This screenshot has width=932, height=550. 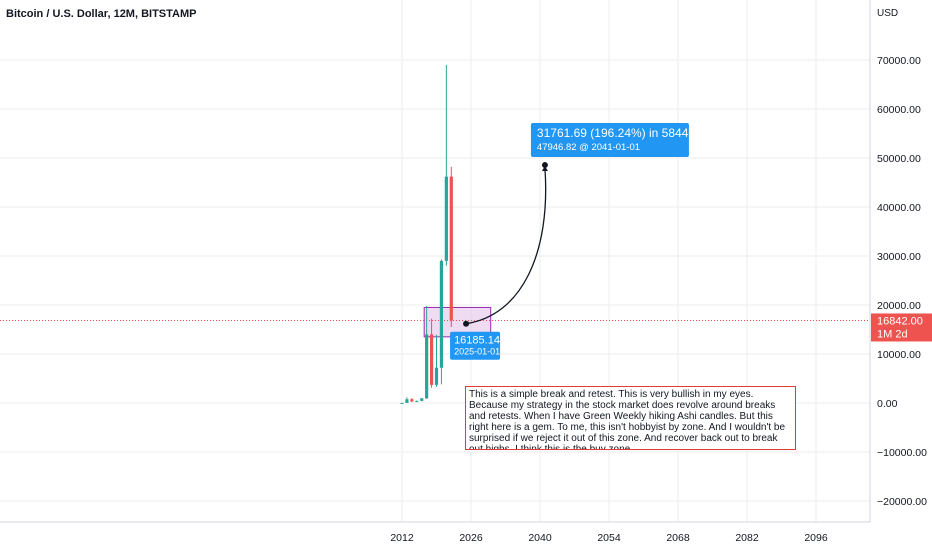 What do you see at coordinates (899, 355) in the screenshot?
I see `price-tick-label: 10000.00` at bounding box center [899, 355].